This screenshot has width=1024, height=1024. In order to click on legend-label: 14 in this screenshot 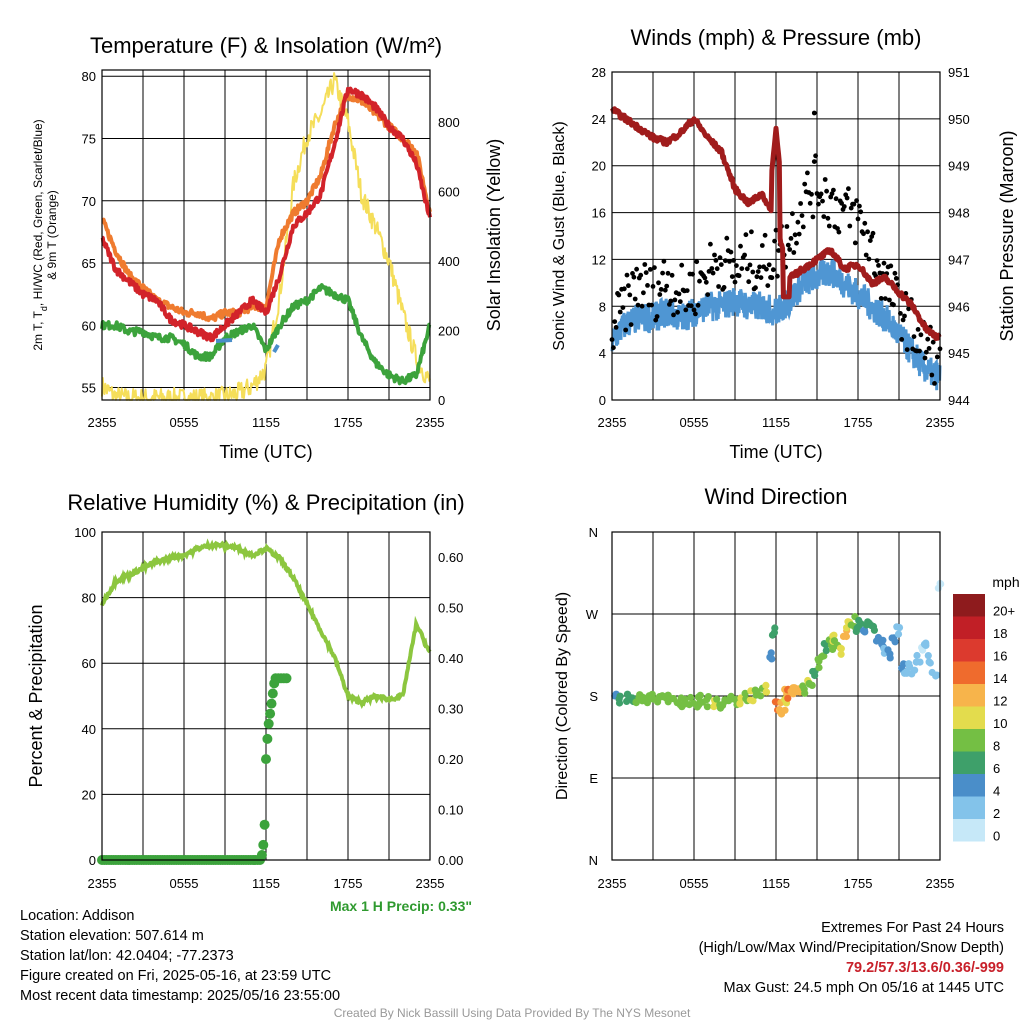, I will do `click(1000, 678)`.